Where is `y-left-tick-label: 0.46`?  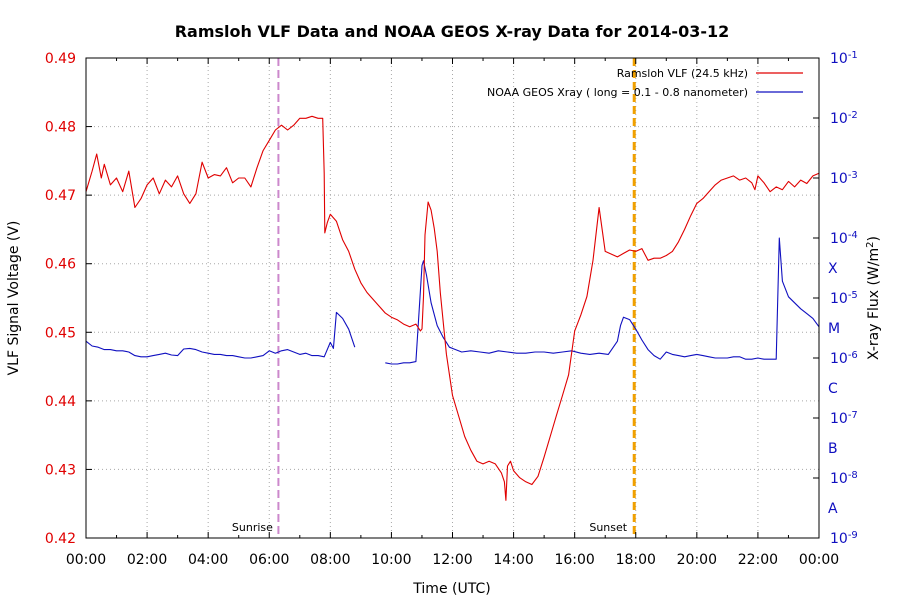
y-left-tick-label: 0.46 is located at coordinates (60, 265).